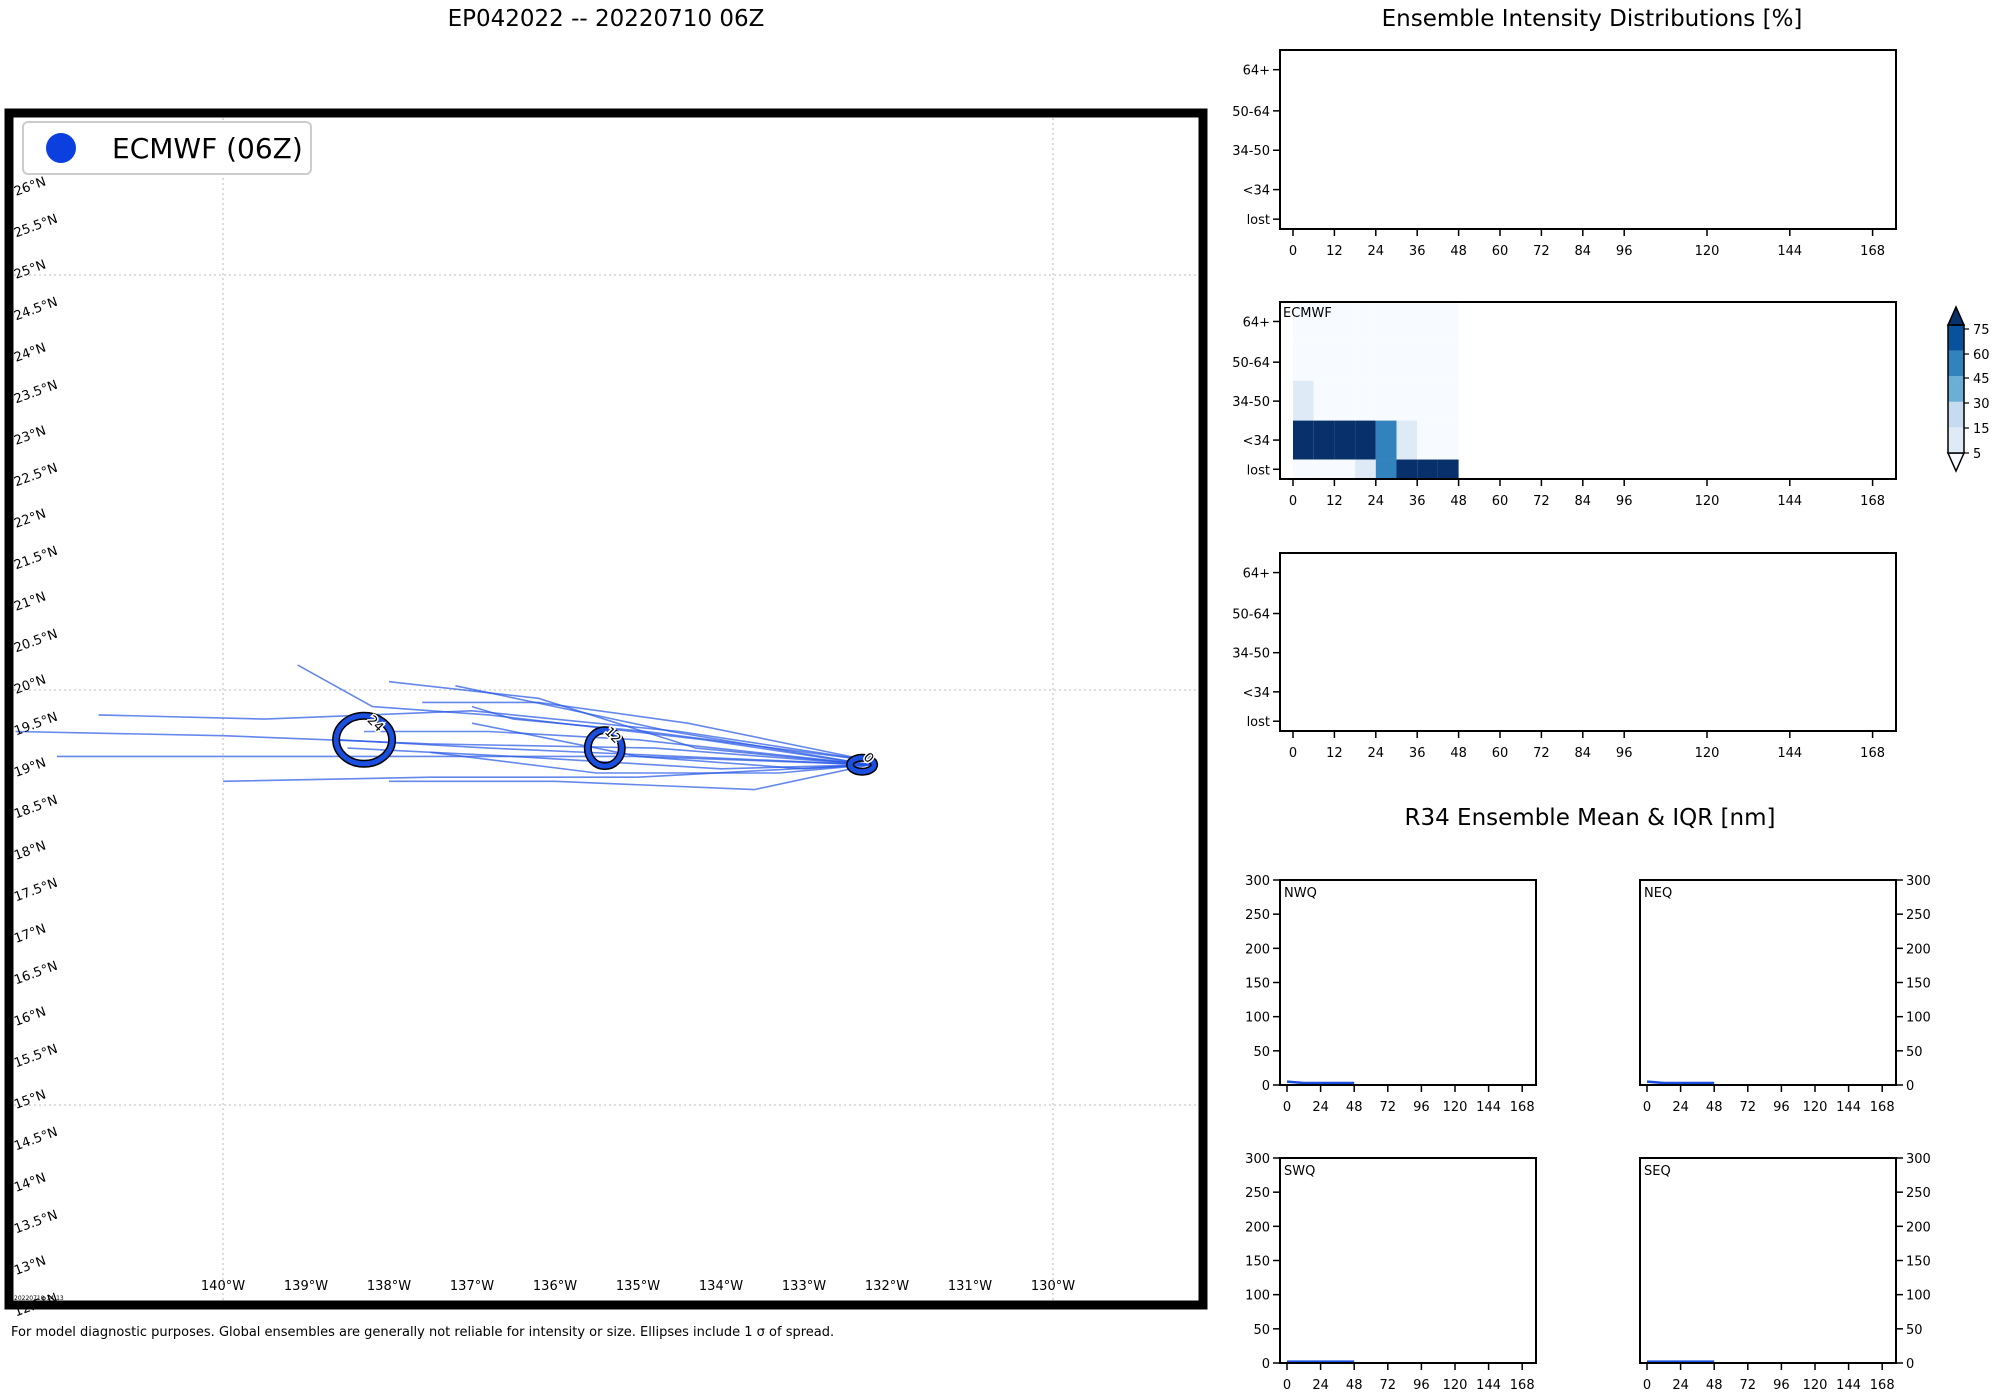  What do you see at coordinates (30, 933) in the screenshot?
I see `lat-label: 17°N` at bounding box center [30, 933].